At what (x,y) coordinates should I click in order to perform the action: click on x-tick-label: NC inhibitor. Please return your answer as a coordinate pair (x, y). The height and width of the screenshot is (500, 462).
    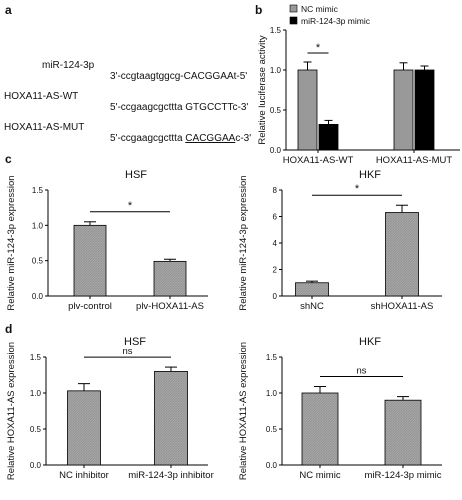
    Looking at the image, I should click on (84, 475).